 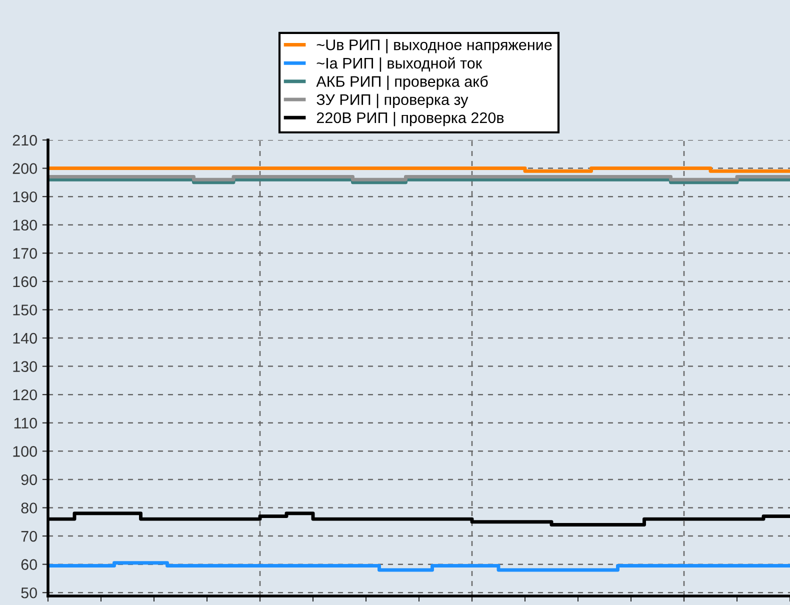 What do you see at coordinates (25, 394) in the screenshot?
I see `y-tick-label: 120` at bounding box center [25, 394].